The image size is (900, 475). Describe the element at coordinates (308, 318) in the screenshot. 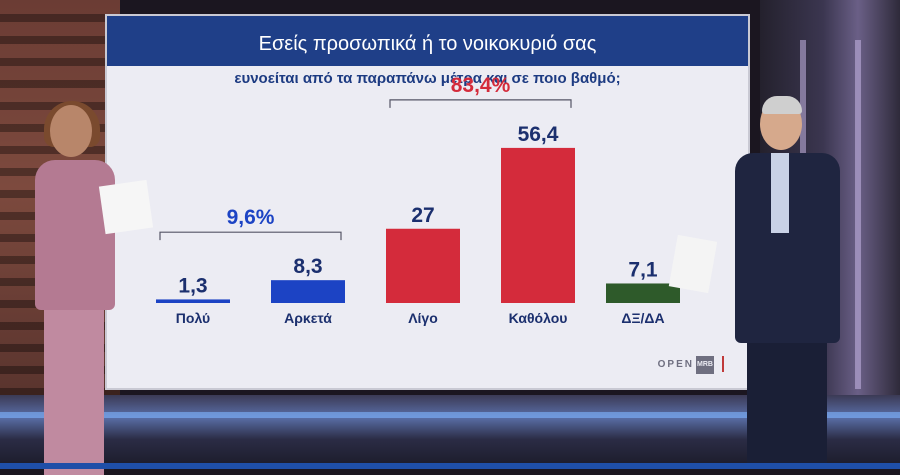

I see `category-label: Αρκετά` at that location.